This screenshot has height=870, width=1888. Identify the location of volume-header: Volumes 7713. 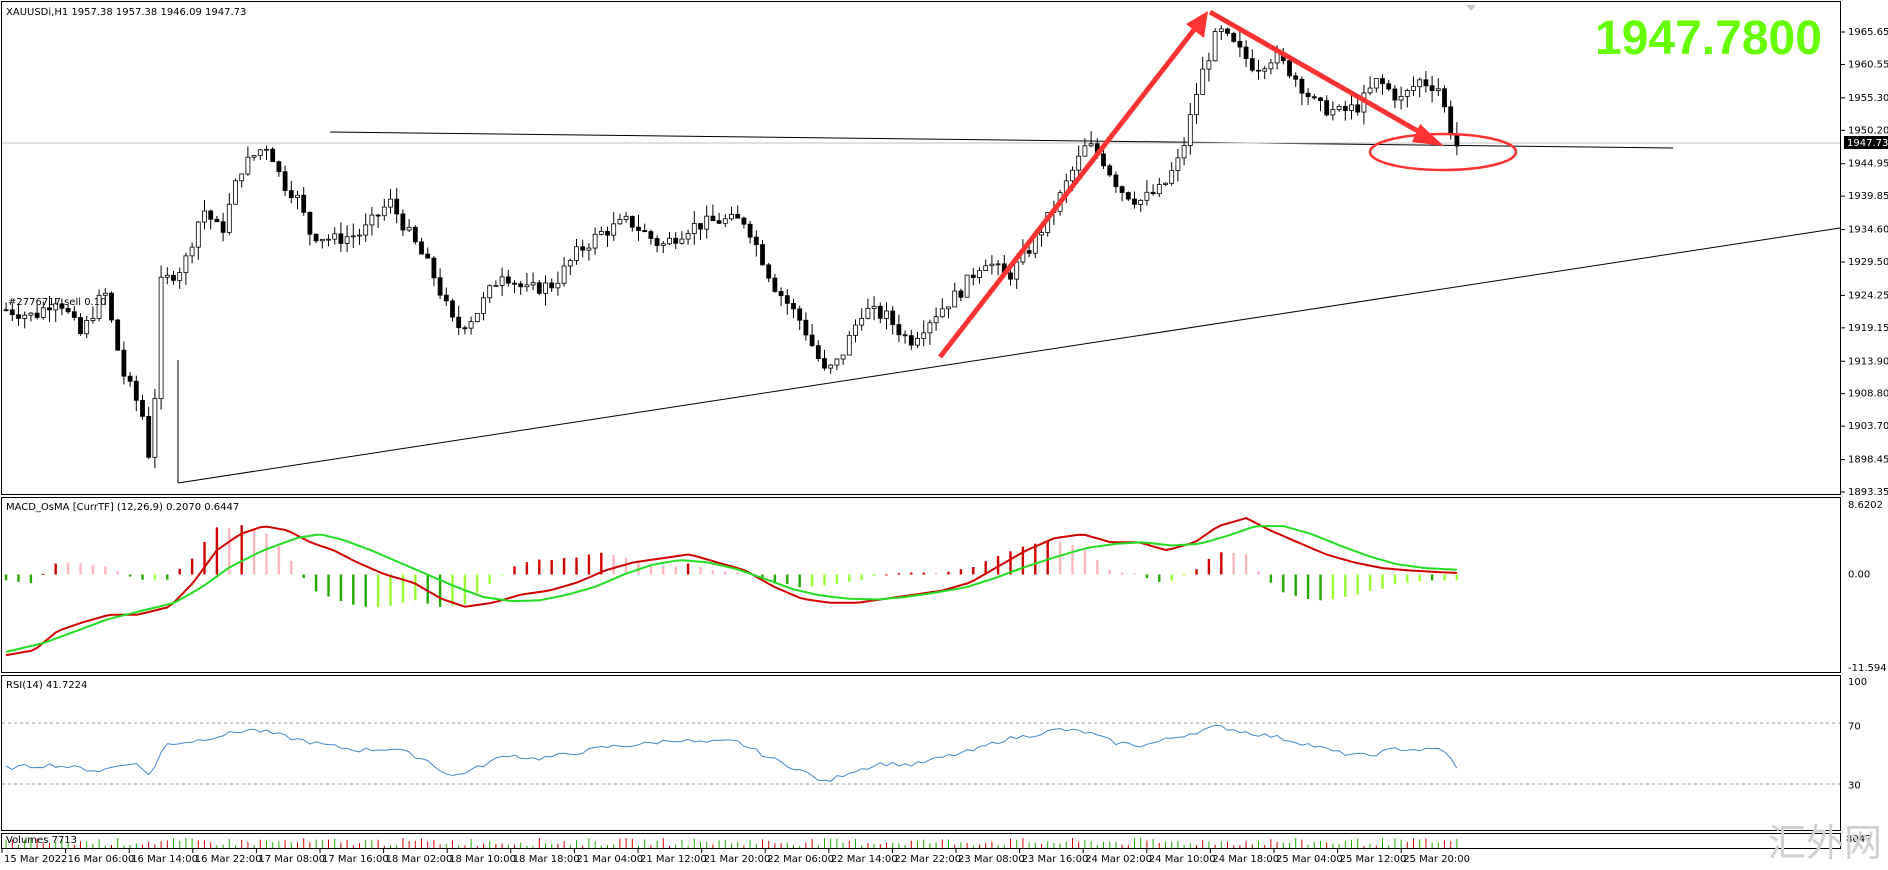
(41, 840).